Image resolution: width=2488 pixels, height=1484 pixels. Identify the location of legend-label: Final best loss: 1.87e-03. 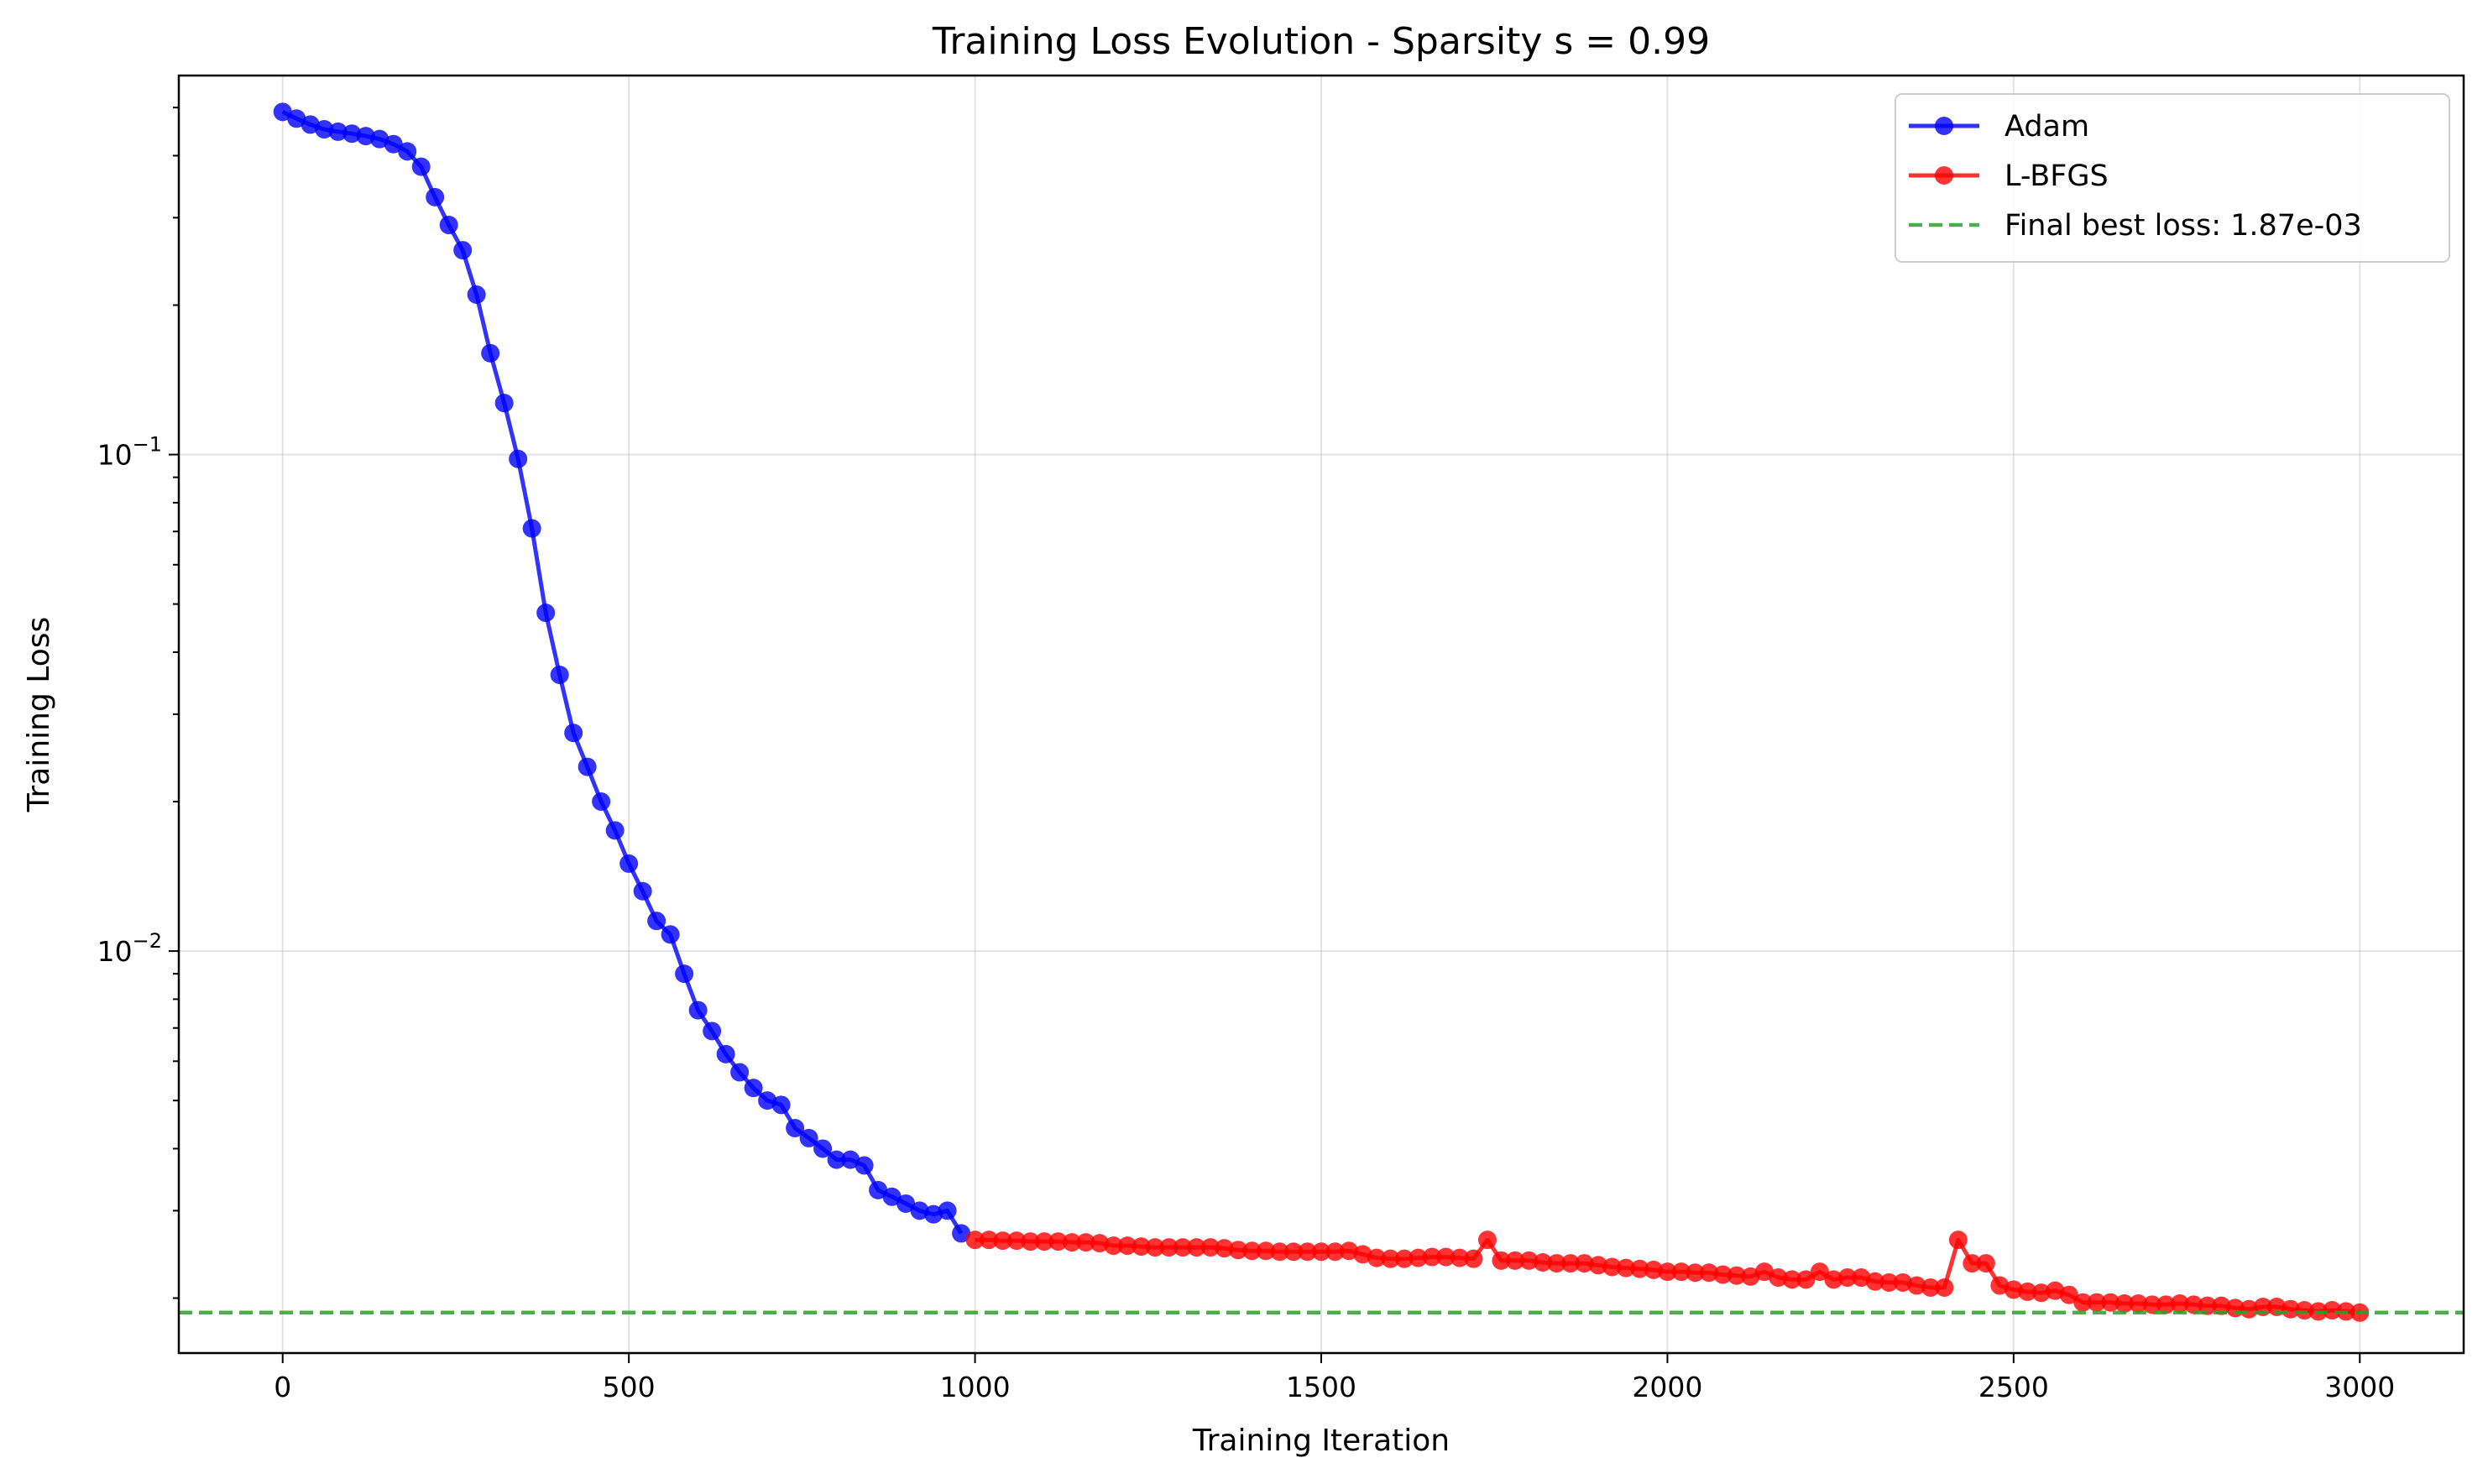
(2183, 226).